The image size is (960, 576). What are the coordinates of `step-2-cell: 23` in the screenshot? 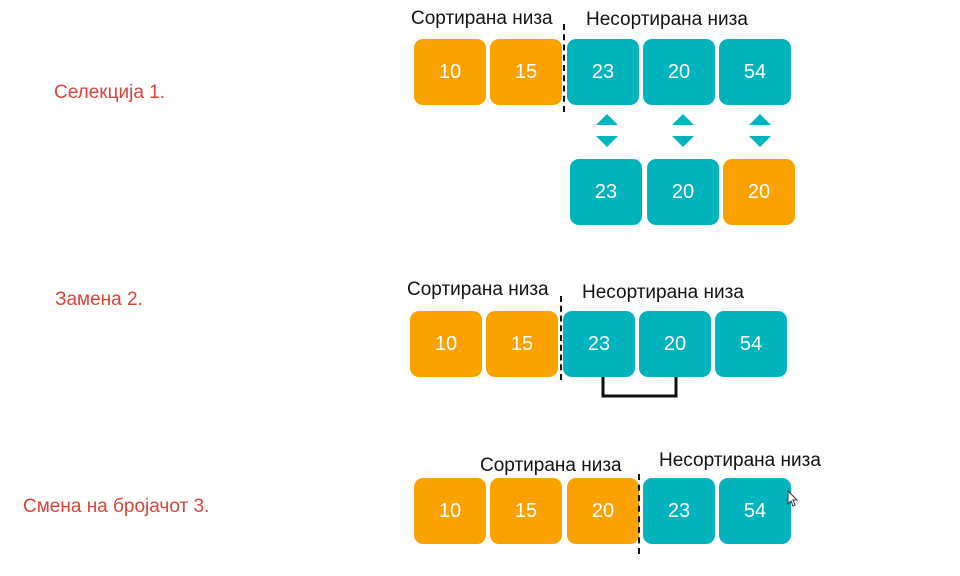 It's located at (599, 344).